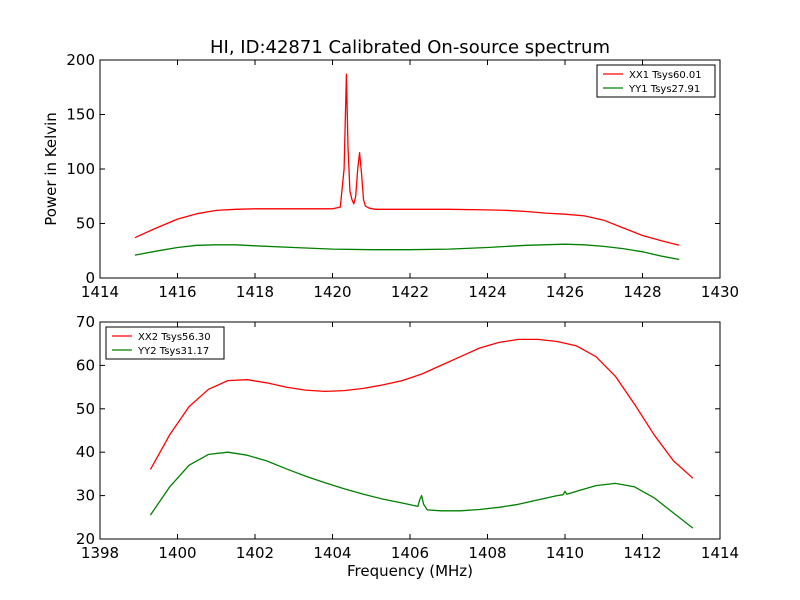  What do you see at coordinates (80, 60) in the screenshot?
I see `top-y-tick-label: 200` at bounding box center [80, 60].